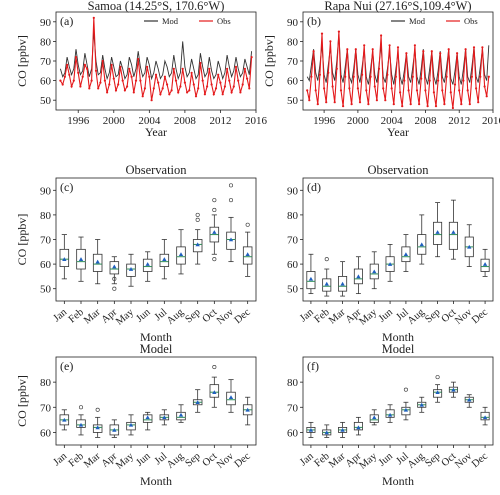 The width and height of the screenshot is (500, 495). Describe the element at coordinates (156, 481) in the screenshot. I see `x-axis-label: Month` at that location.